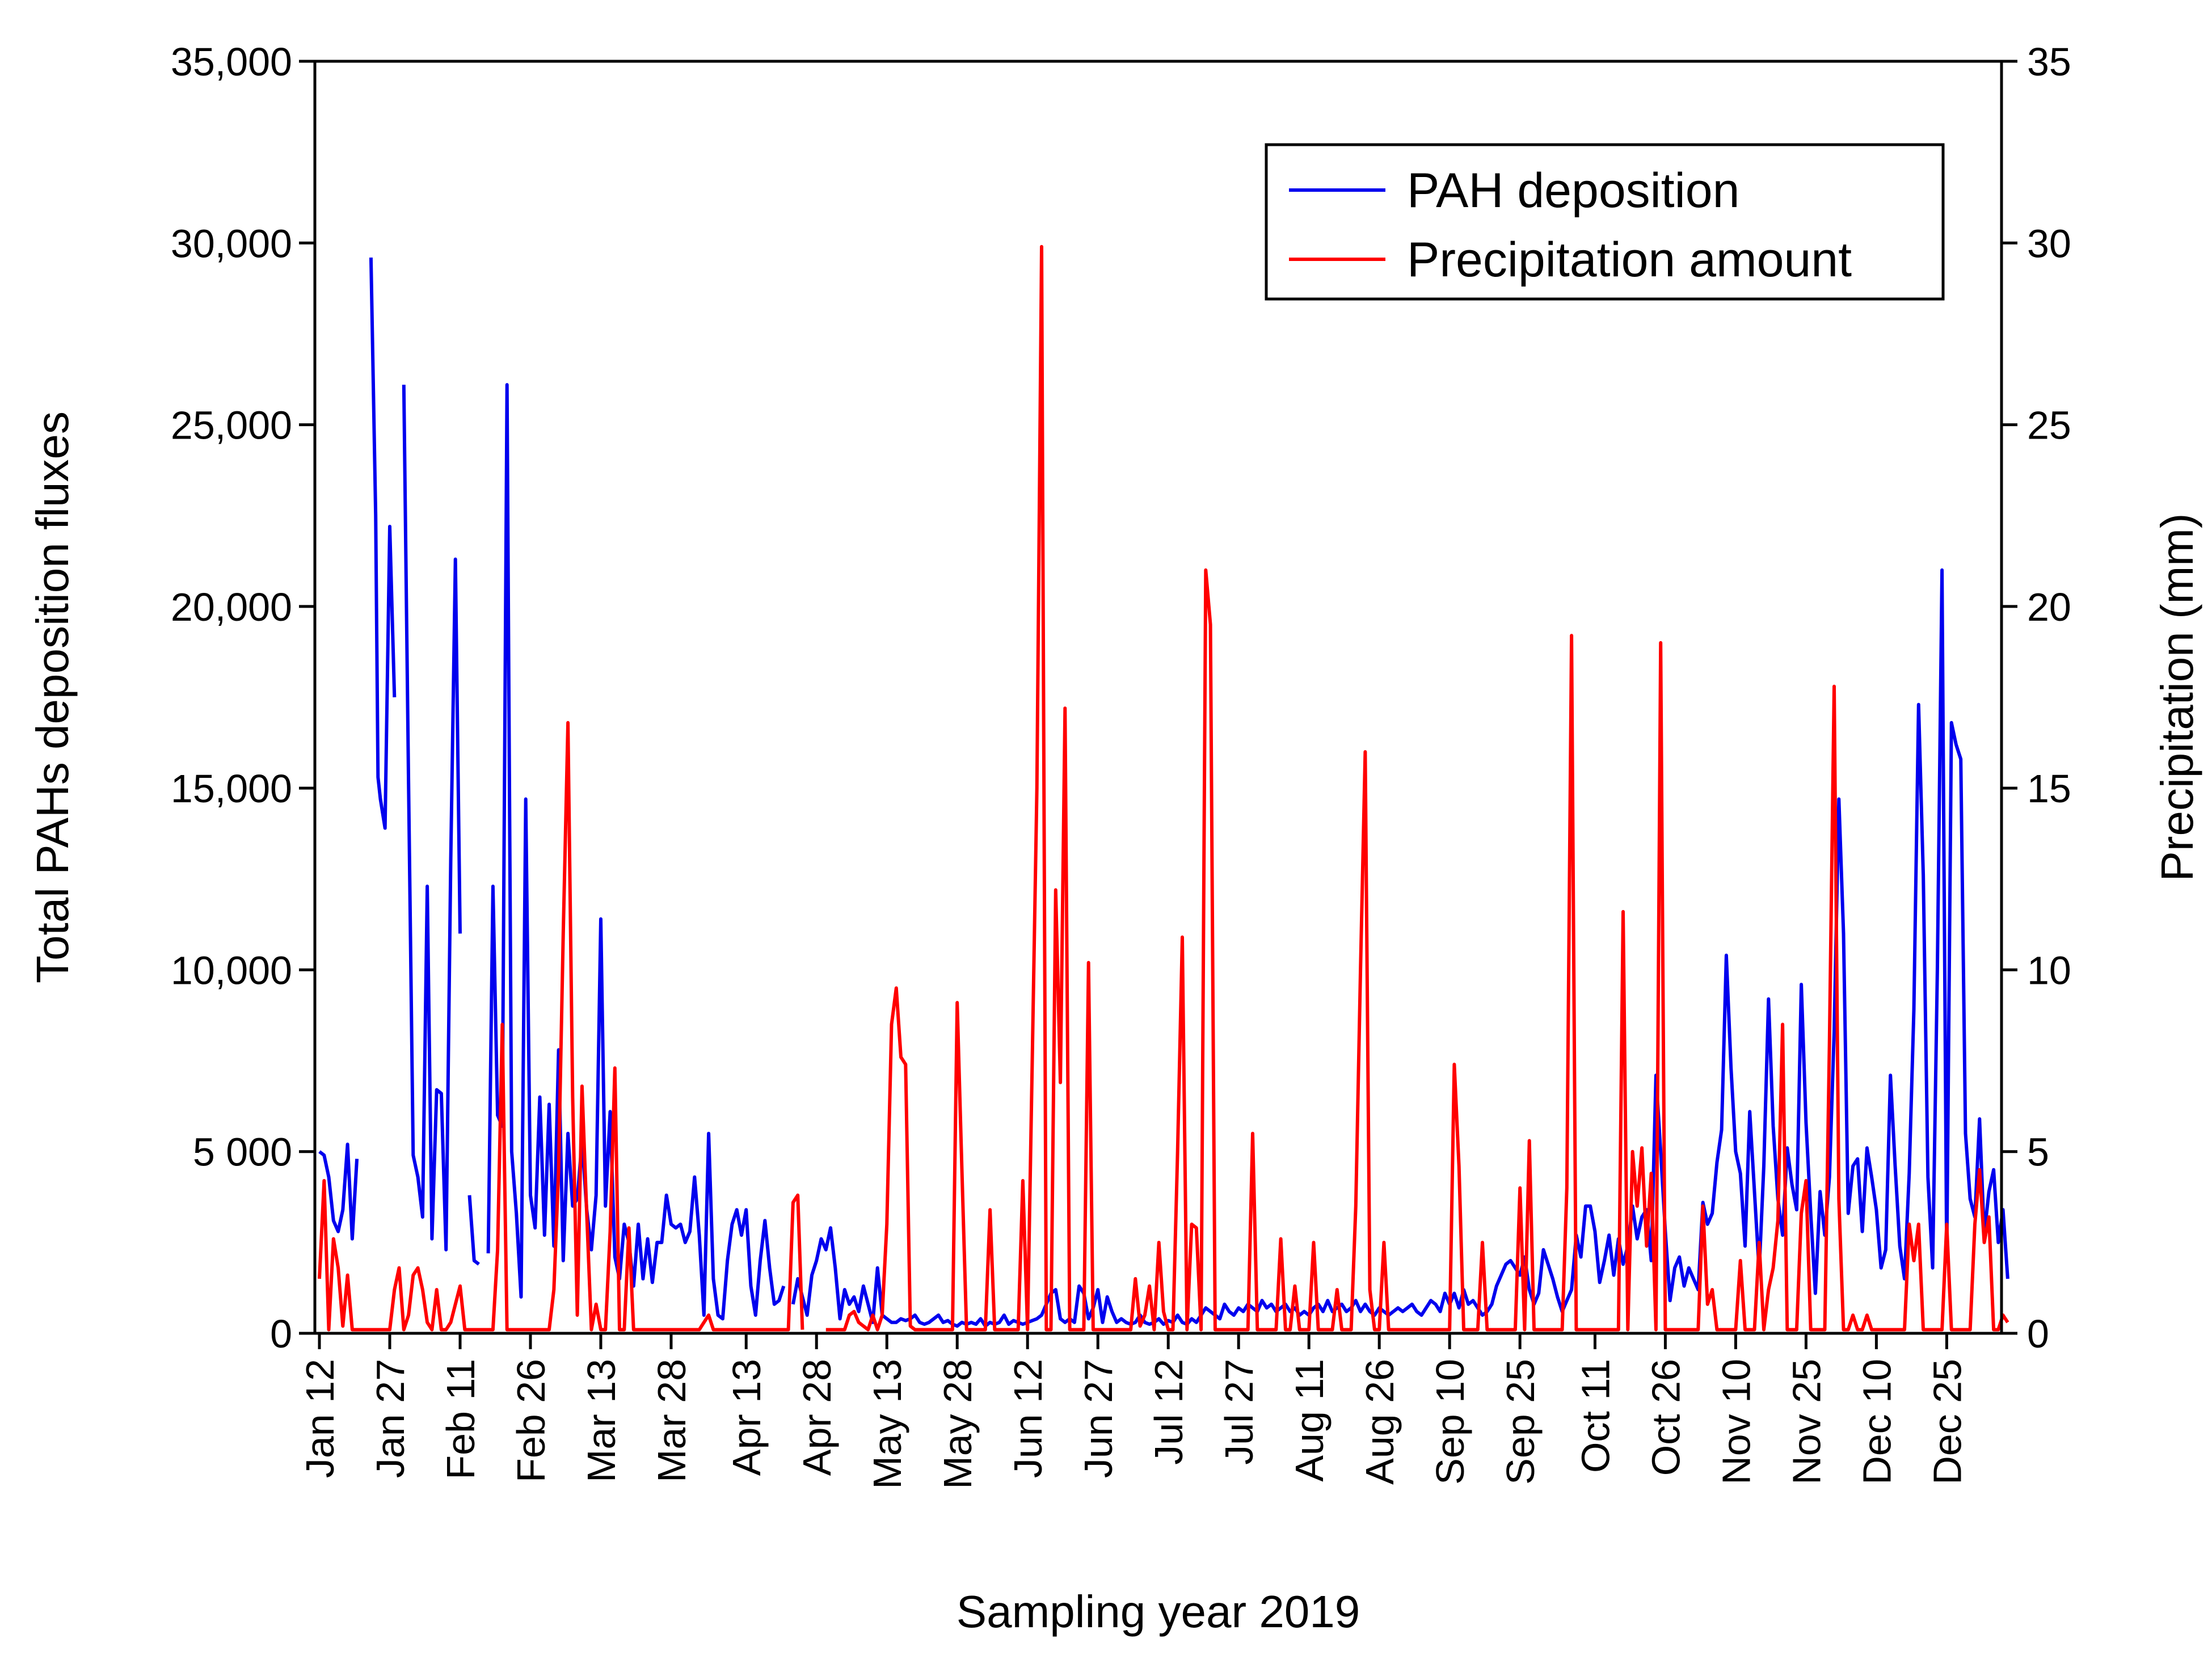  What do you see at coordinates (231, 970) in the screenshot?
I see `left-y-tick-label: 10,000` at bounding box center [231, 970].